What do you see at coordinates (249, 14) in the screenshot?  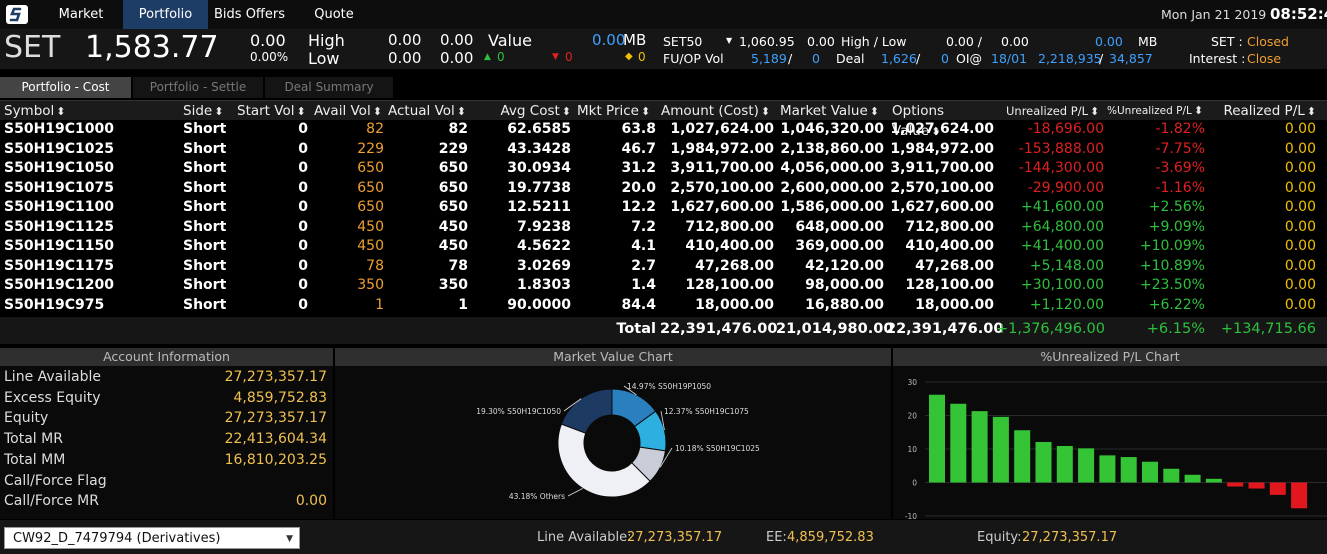 I see `nav-tab-bids-offers: Bids Offers` at bounding box center [249, 14].